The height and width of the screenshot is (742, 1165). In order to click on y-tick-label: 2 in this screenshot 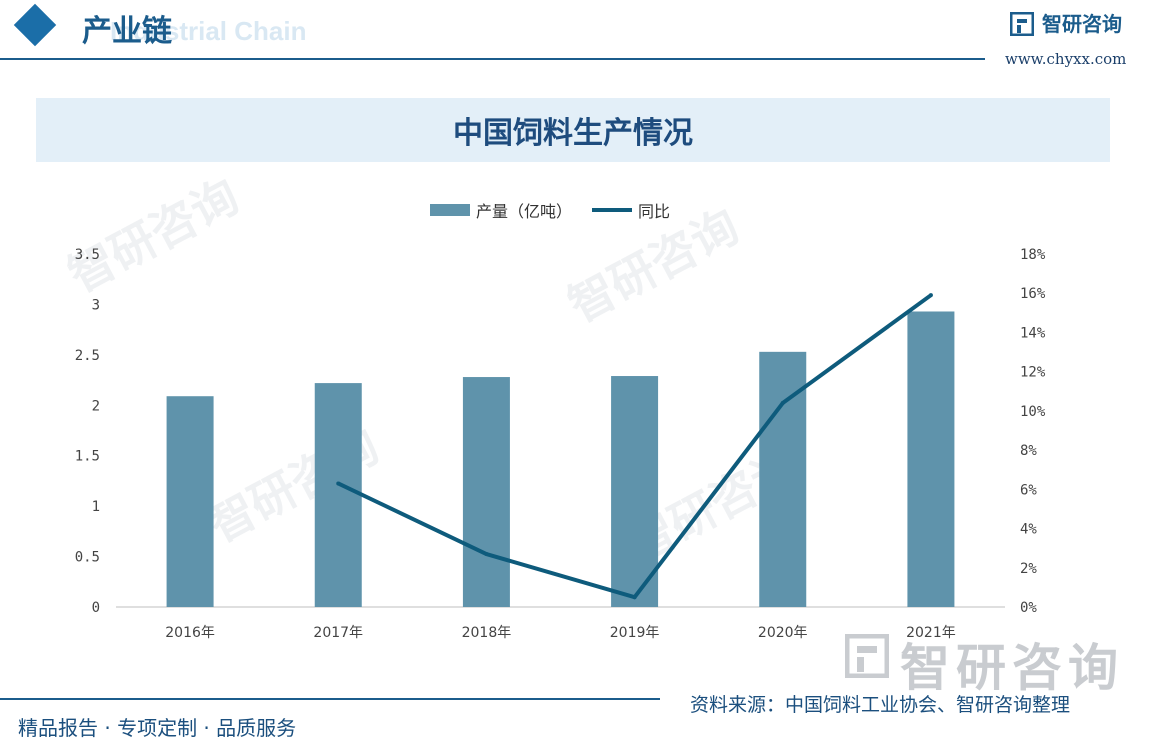, I will do `click(96, 406)`.